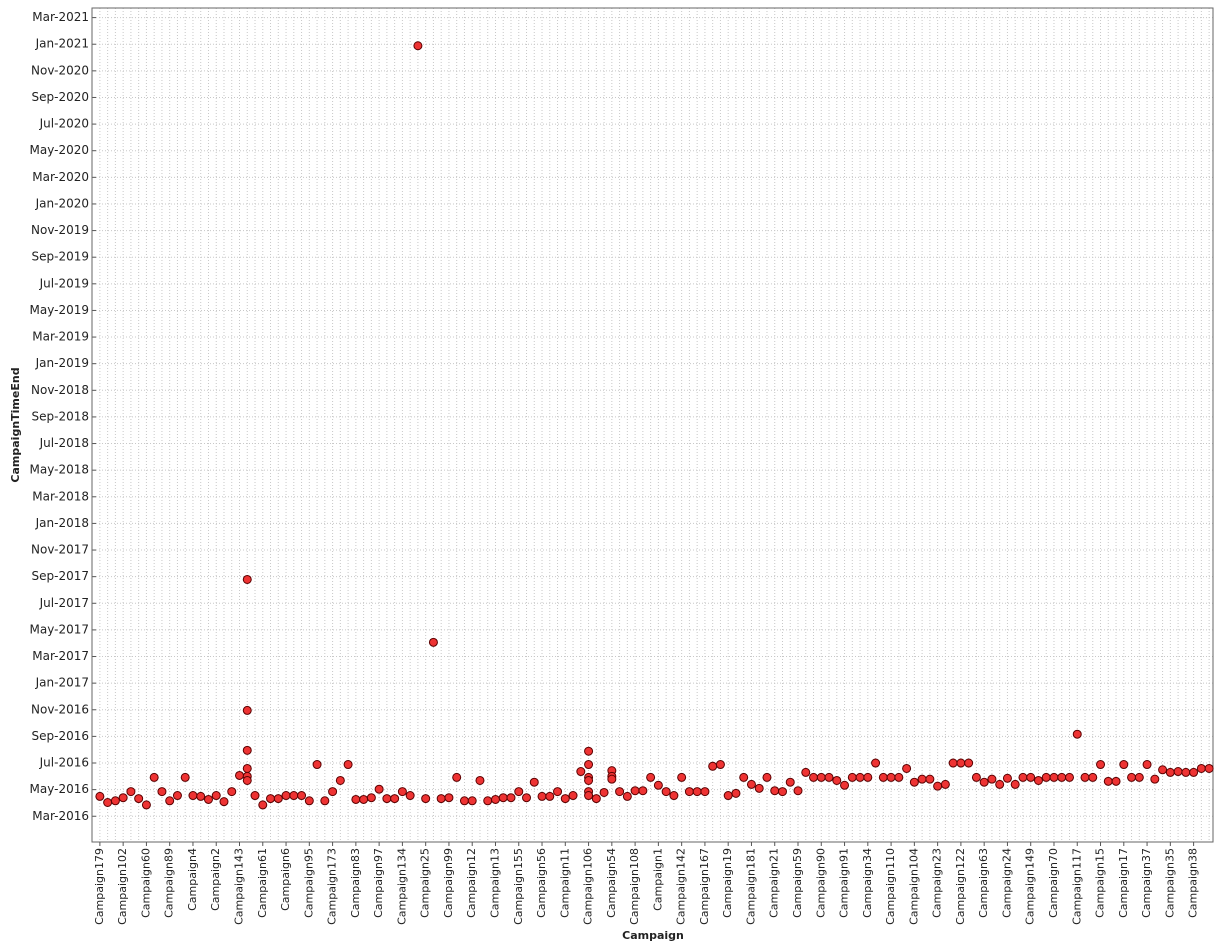 Image resolution: width=1215 pixels, height=948 pixels. I want to click on x-tick-label: Campaign104, so click(913, 886).